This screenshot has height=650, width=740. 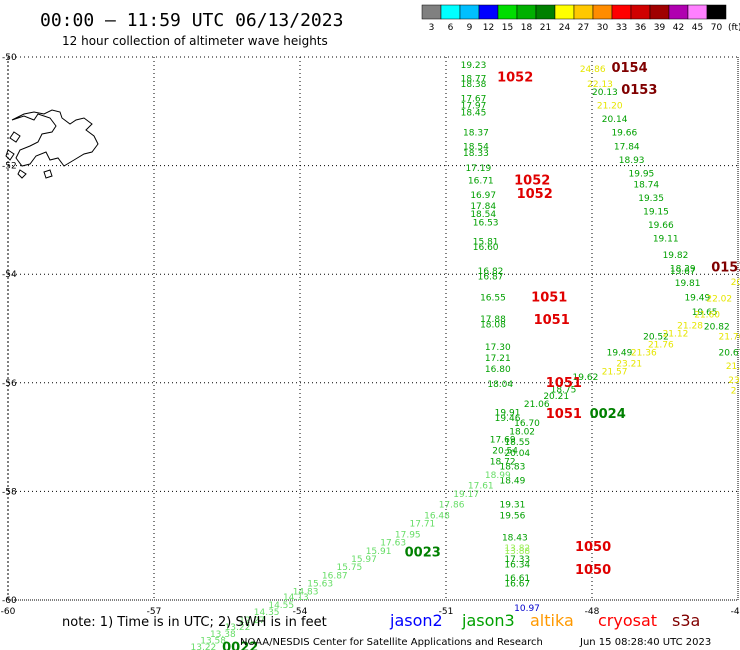 I want to click on wave-height-label: 16.82, so click(x=491, y=272).